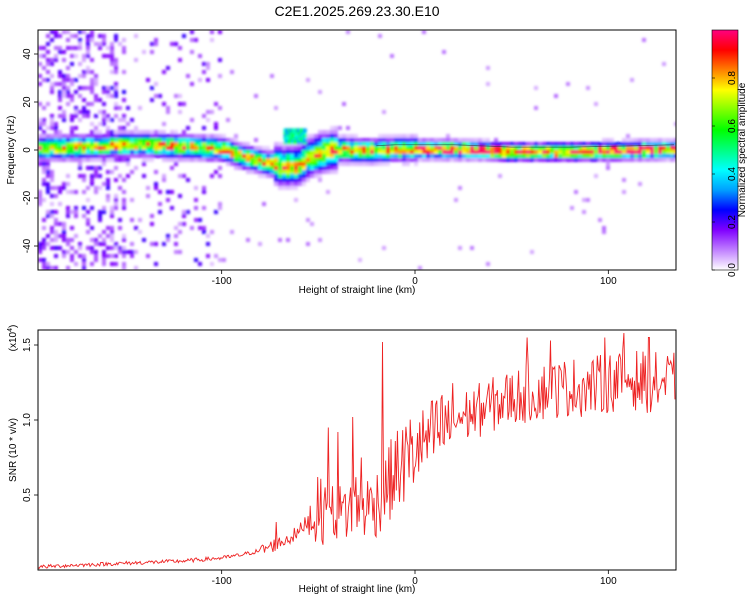  Describe the element at coordinates (357, 589) in the screenshot. I see `snr-x-label: Height of straight line (km)` at that location.